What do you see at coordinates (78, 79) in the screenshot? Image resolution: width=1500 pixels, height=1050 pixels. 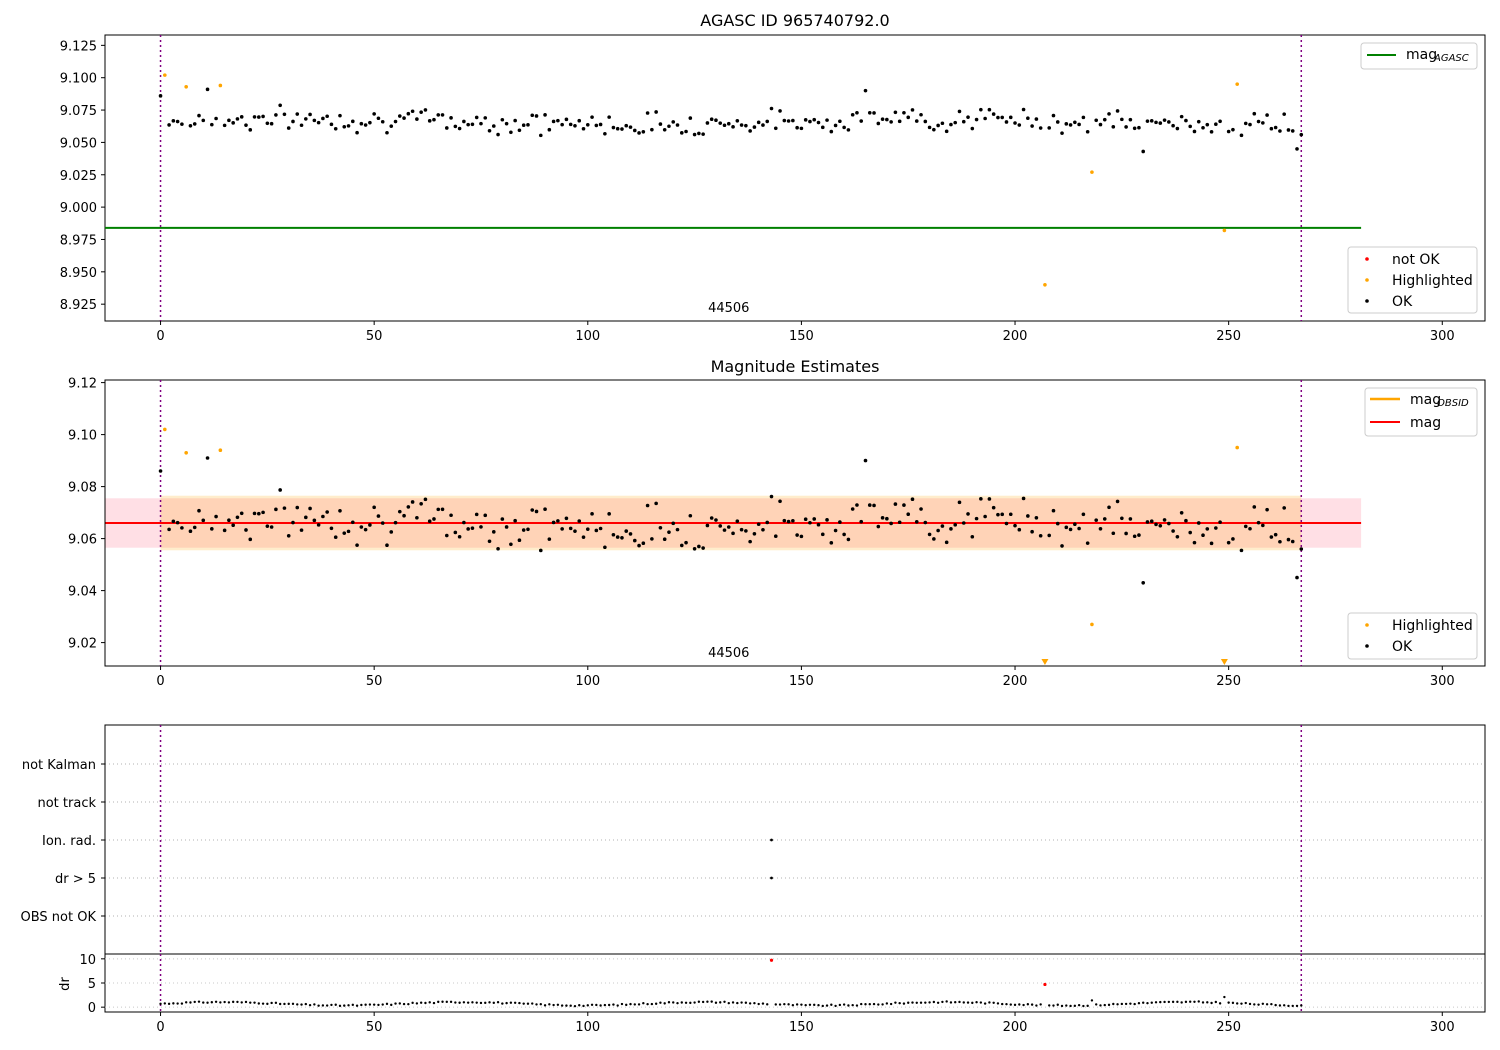 I see `y-tick-label: 9.100` at bounding box center [78, 79].